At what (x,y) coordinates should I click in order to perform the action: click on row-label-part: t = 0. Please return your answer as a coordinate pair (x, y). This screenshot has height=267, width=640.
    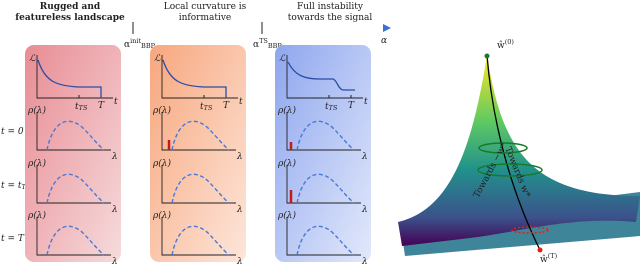
    Looking at the image, I should click on (12, 132).